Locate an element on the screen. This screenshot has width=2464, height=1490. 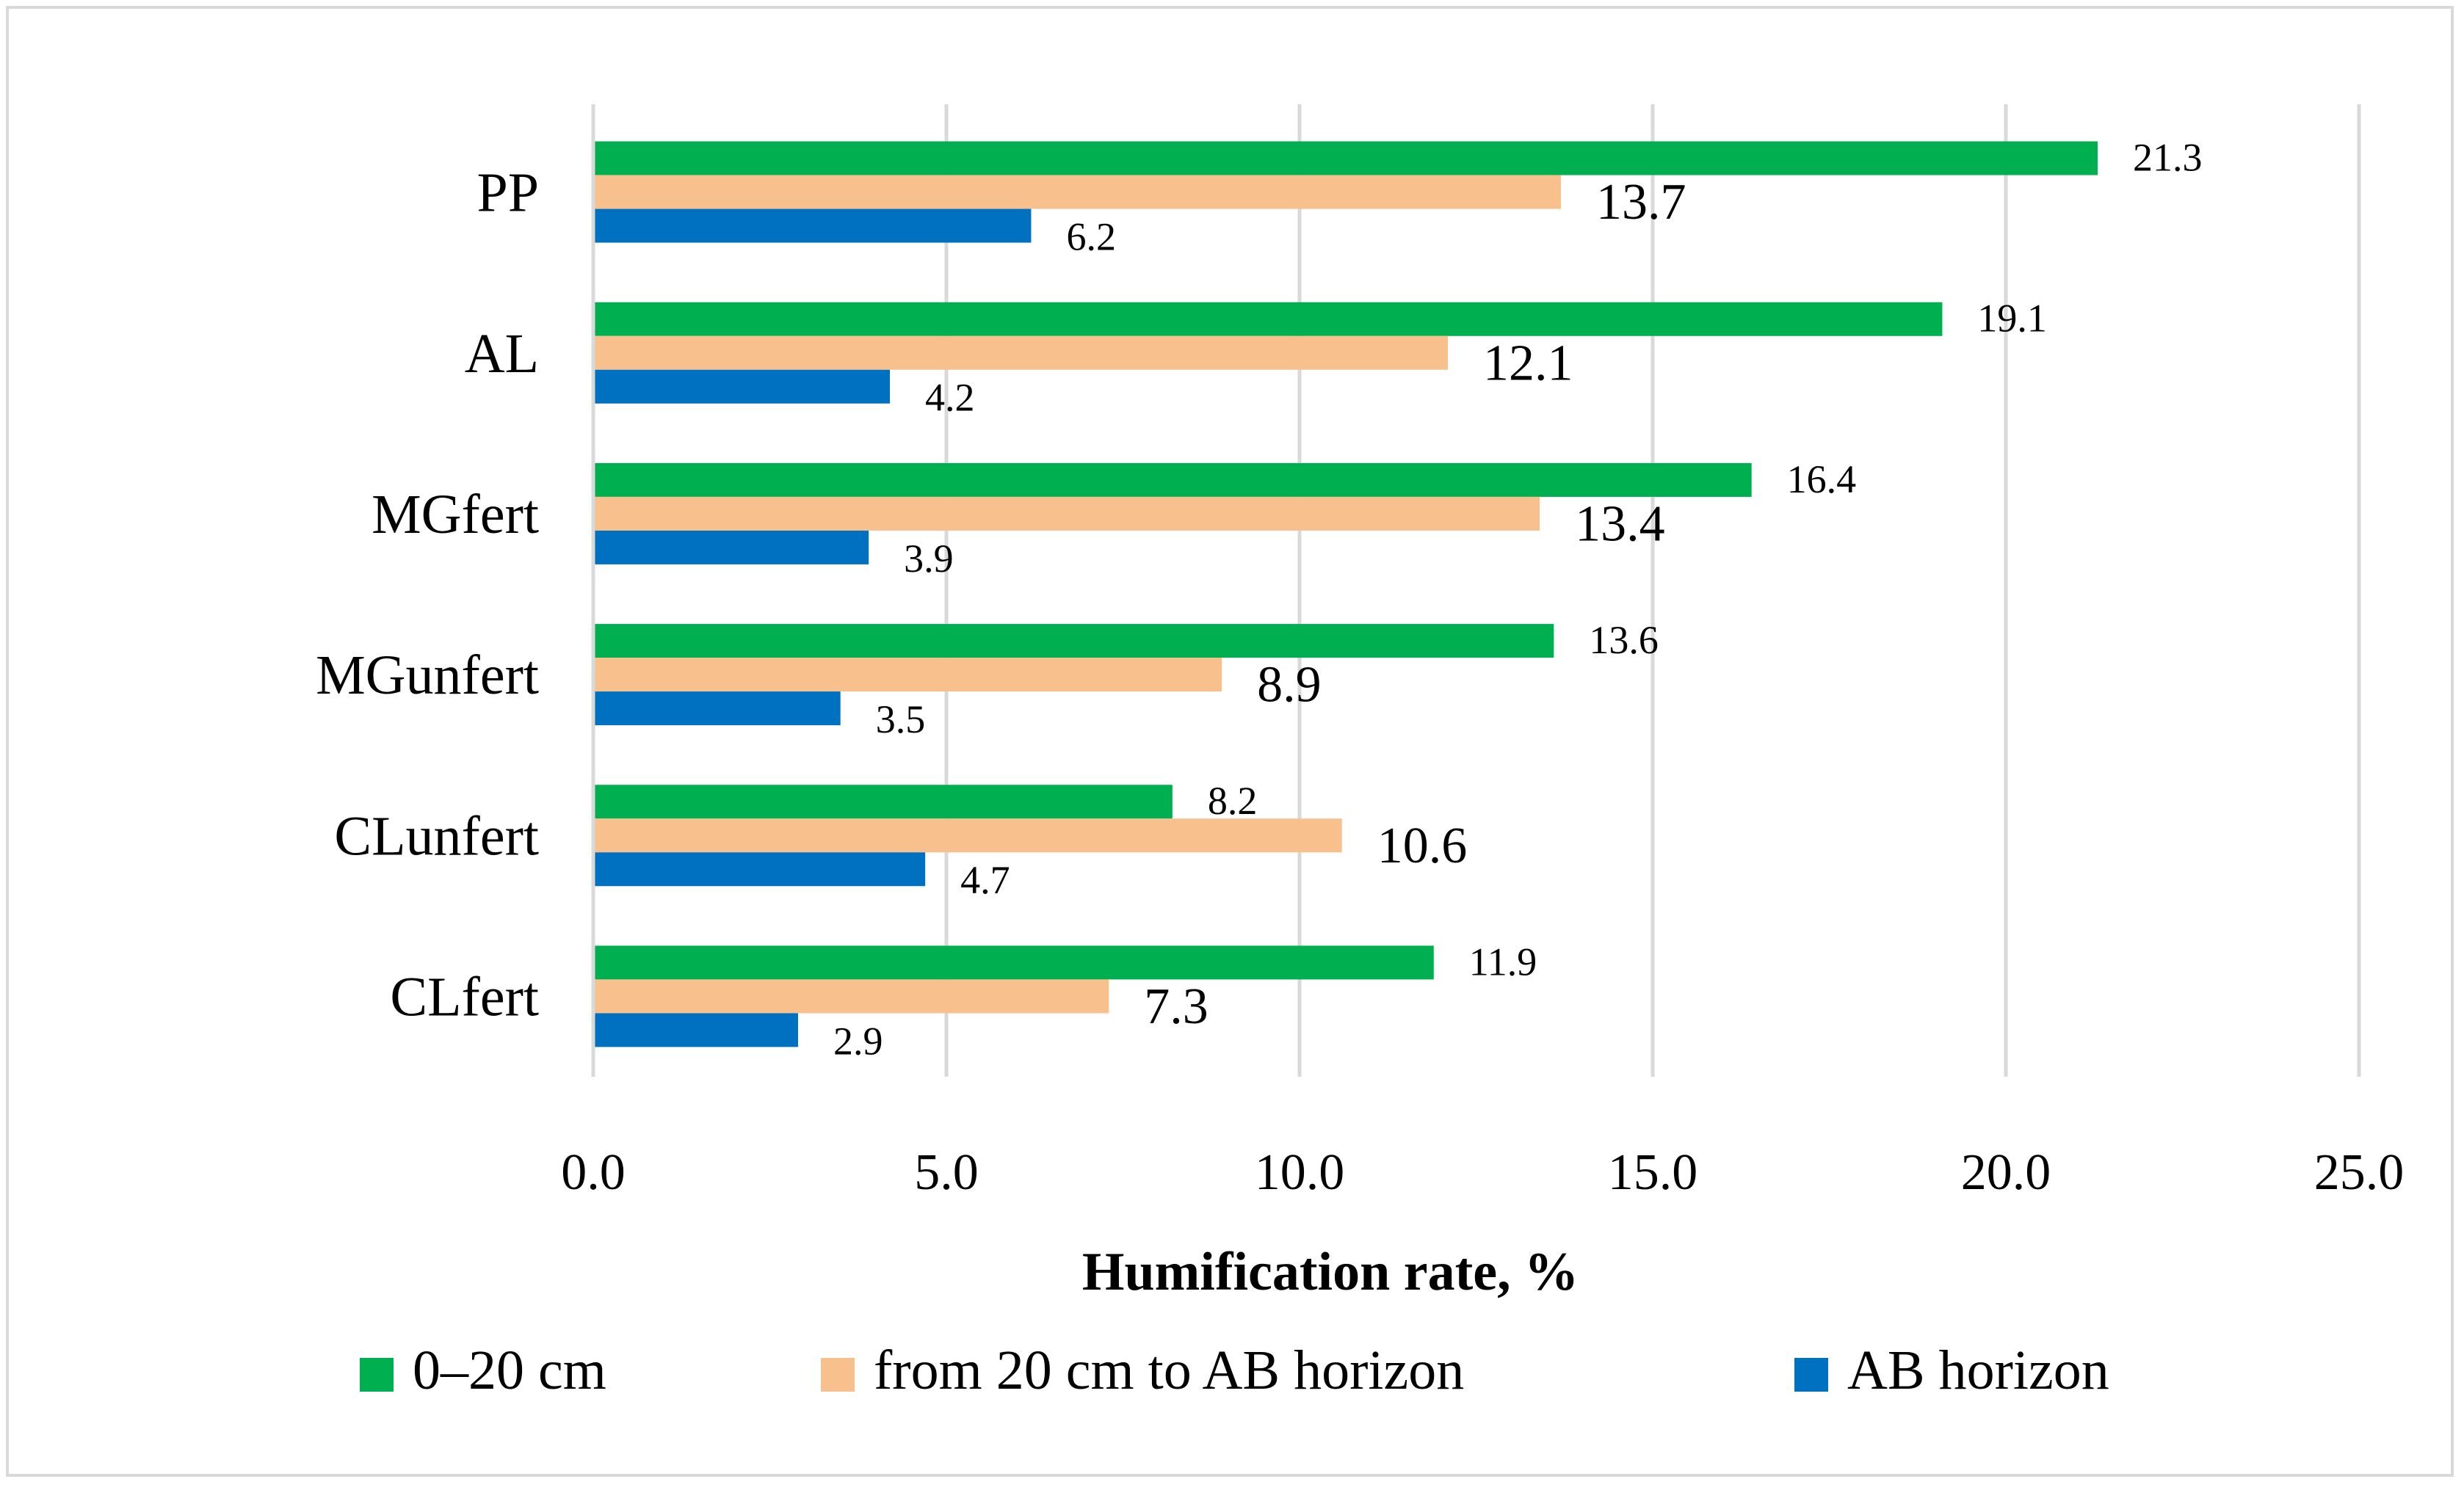
category-label: CLfert is located at coordinates (464, 997).